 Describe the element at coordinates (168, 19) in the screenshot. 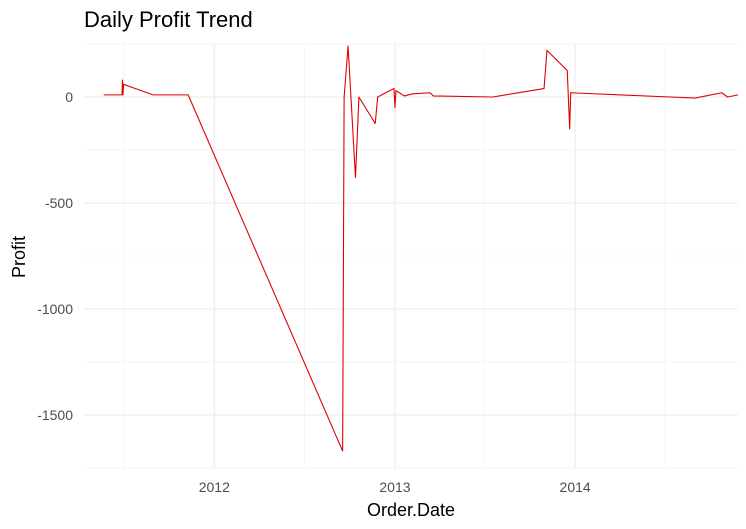

I see `chart-title: Daily Profit Trend` at that location.